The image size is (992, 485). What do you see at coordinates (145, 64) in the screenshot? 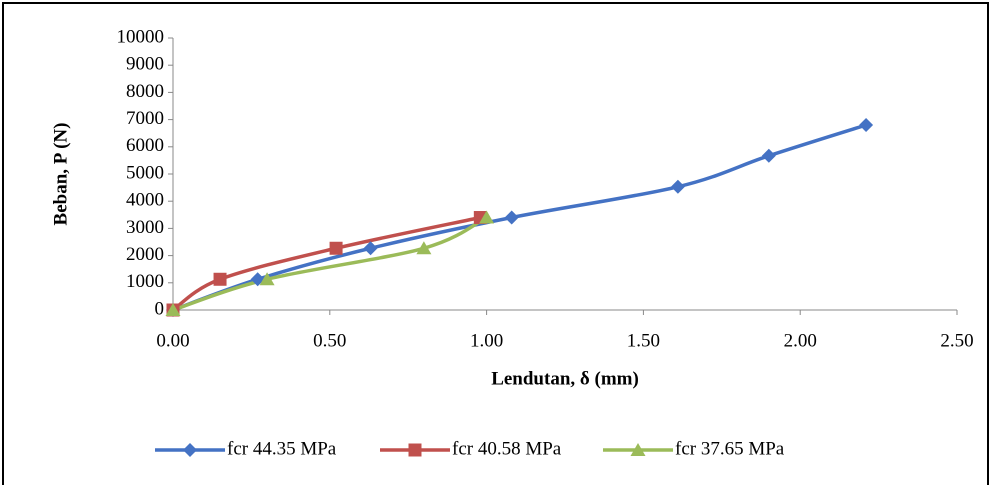
I see `y-tick-label: 9000` at bounding box center [145, 64].